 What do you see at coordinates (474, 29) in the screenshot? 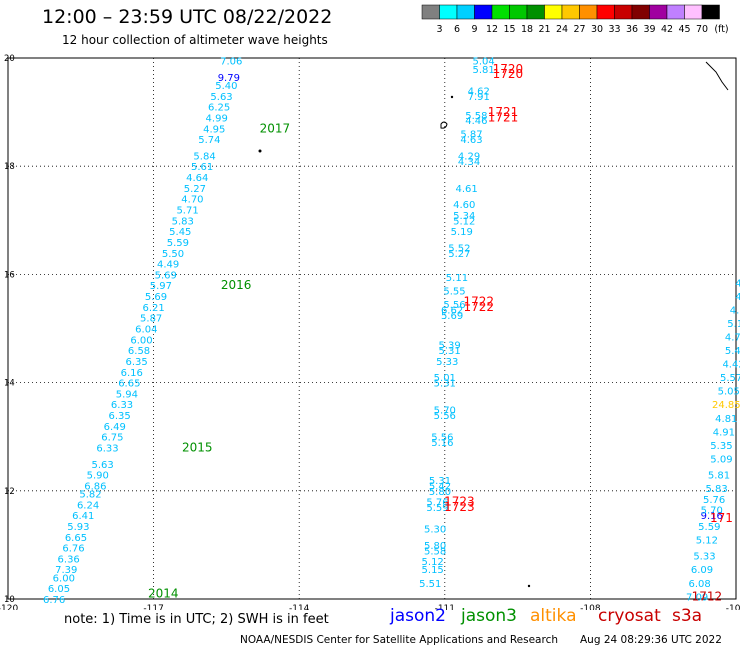
I see `color-scale-label: 9` at bounding box center [474, 29].